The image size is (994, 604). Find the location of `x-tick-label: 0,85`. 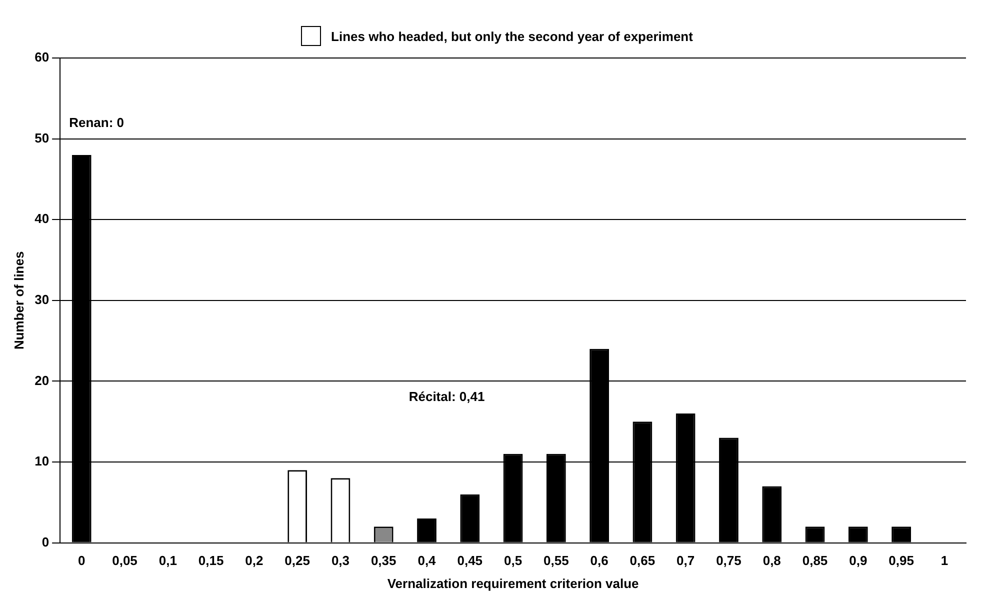

x-tick-label: 0,85 is located at coordinates (815, 560).